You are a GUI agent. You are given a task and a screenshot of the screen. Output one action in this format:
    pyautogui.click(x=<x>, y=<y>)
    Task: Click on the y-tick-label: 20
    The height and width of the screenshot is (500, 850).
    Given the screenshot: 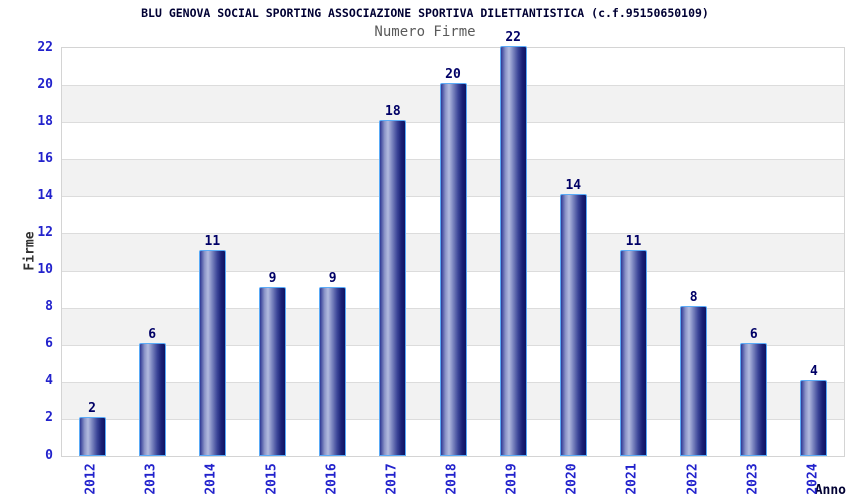 What is the action you would take?
    pyautogui.click(x=45, y=84)
    